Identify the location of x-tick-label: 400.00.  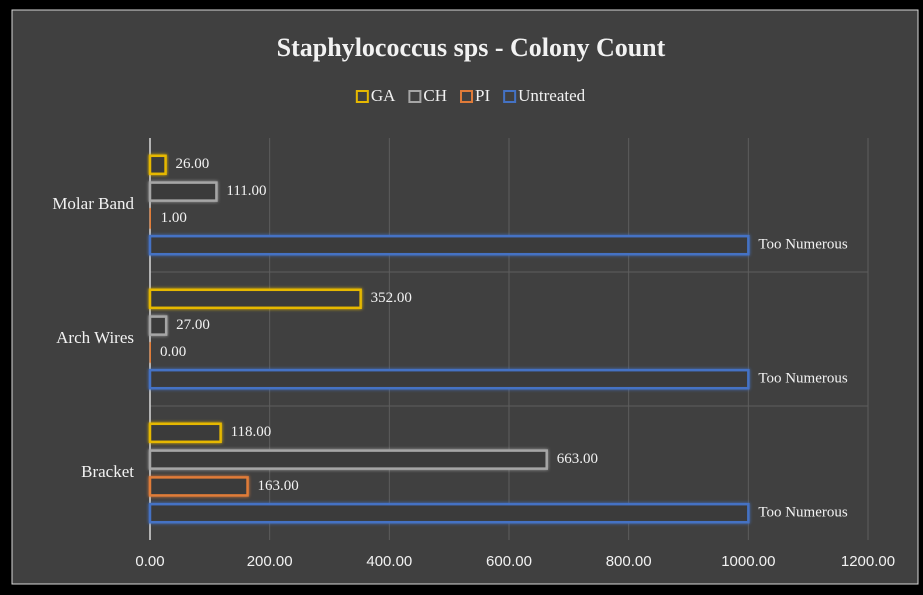
(389, 561).